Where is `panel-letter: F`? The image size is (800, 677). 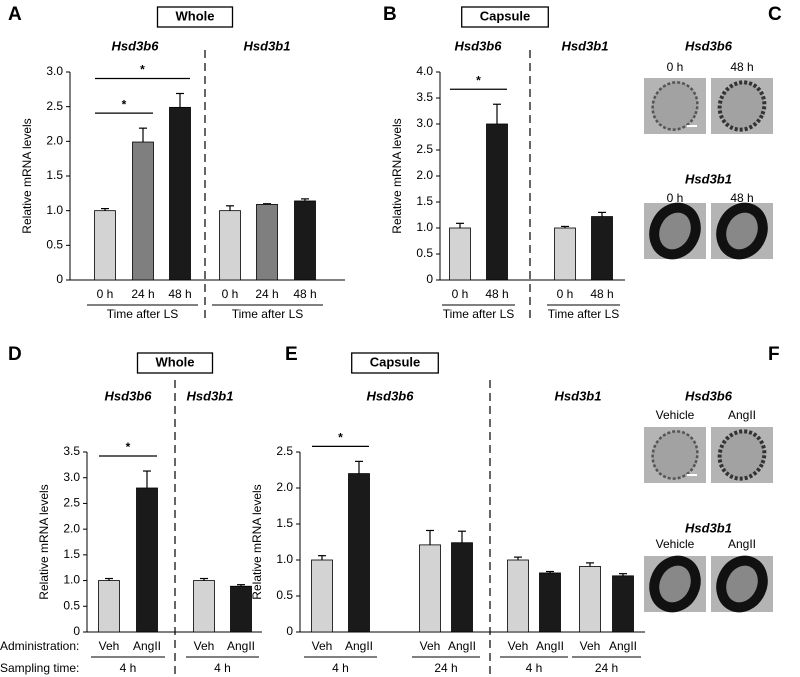
panel-letter: F is located at coordinates (774, 354).